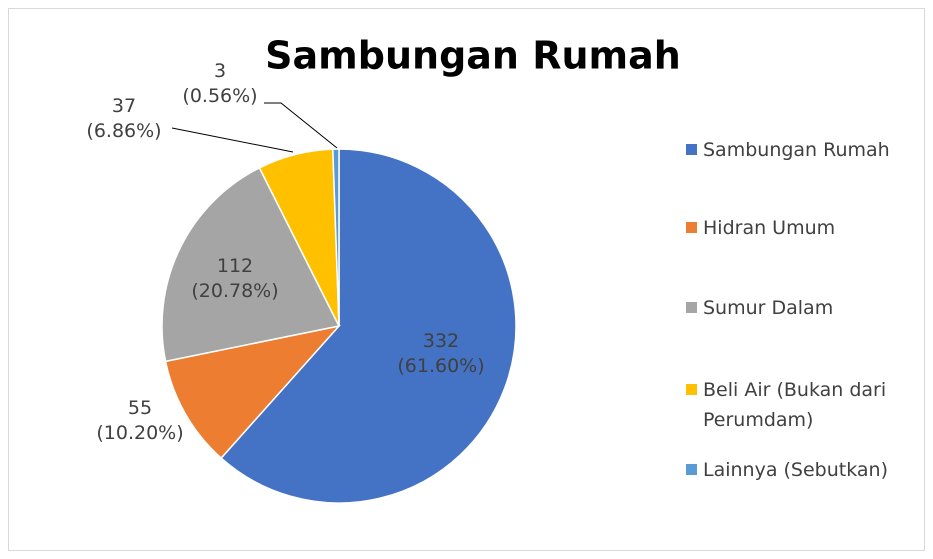  What do you see at coordinates (123, 118) in the screenshot?
I see `data-label: 37 (6.86%)` at bounding box center [123, 118].